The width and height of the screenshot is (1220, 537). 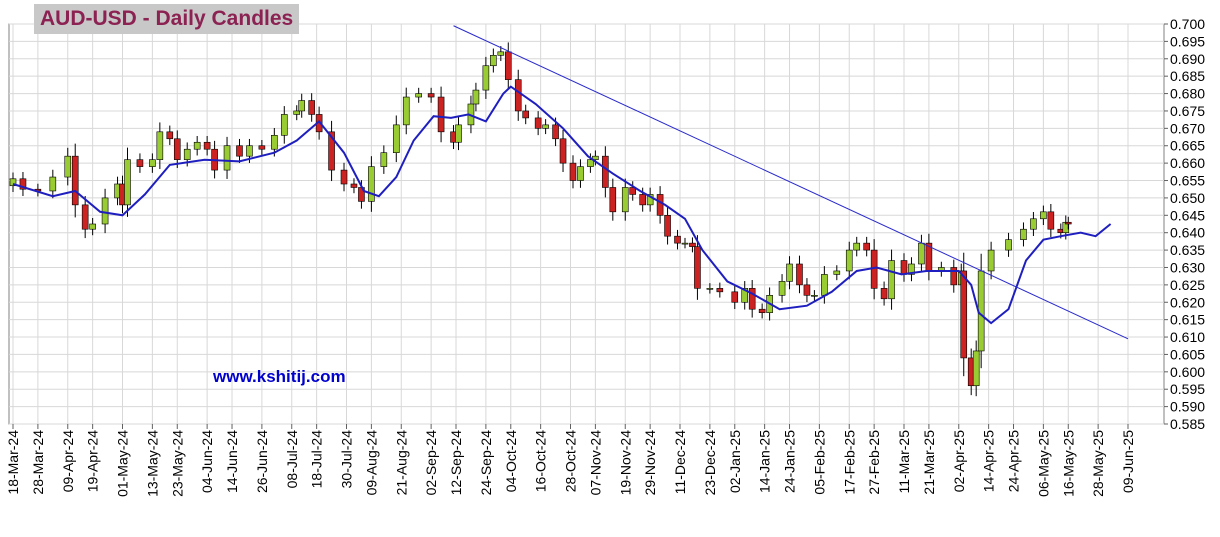 I want to click on y-tick-label: 0.660, so click(x=1187, y=163).